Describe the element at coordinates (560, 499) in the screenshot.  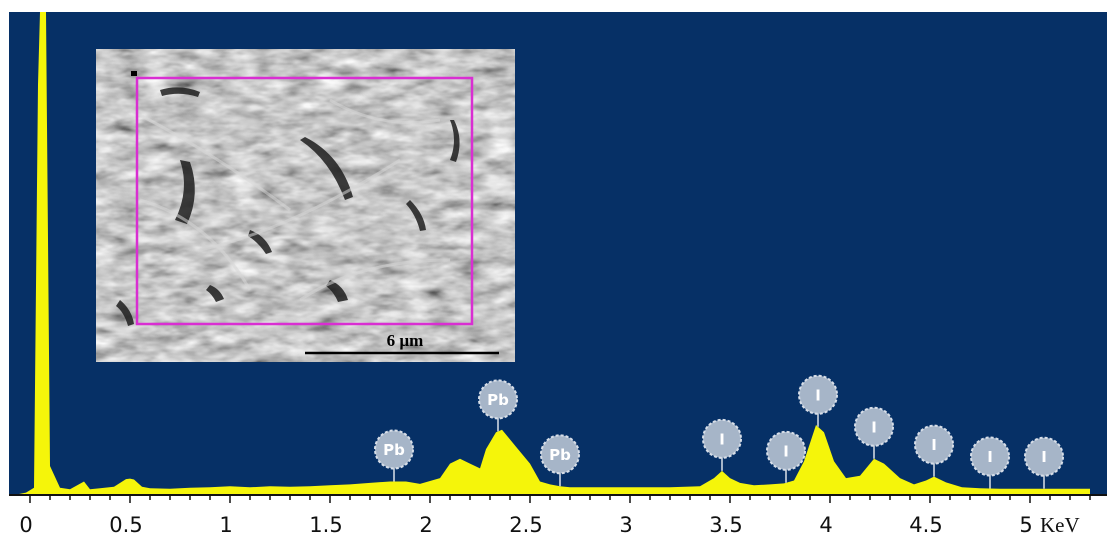
I see `x-ticks` at that location.